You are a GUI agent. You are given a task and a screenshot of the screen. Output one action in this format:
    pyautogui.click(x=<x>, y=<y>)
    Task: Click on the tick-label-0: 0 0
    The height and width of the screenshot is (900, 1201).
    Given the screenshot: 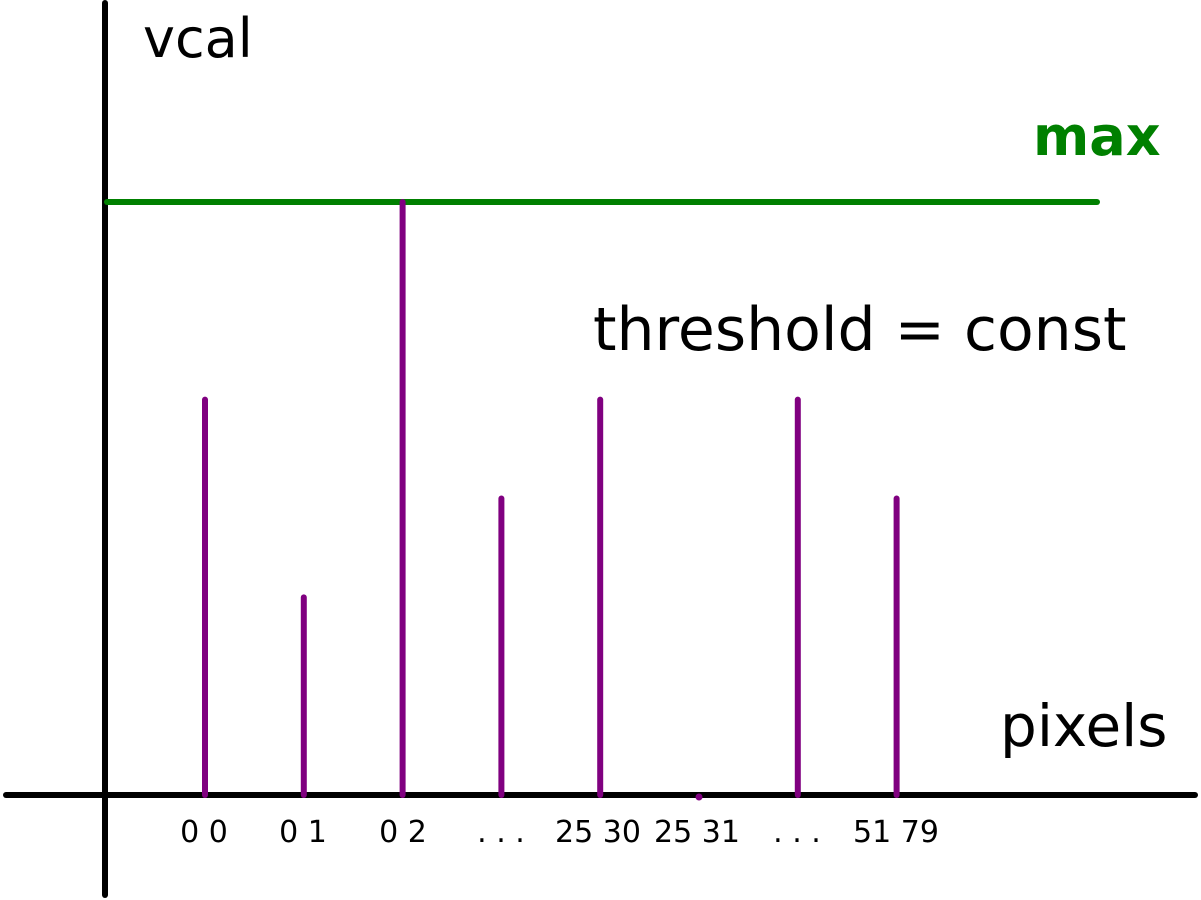 What is the action you would take?
    pyautogui.click(x=204, y=832)
    